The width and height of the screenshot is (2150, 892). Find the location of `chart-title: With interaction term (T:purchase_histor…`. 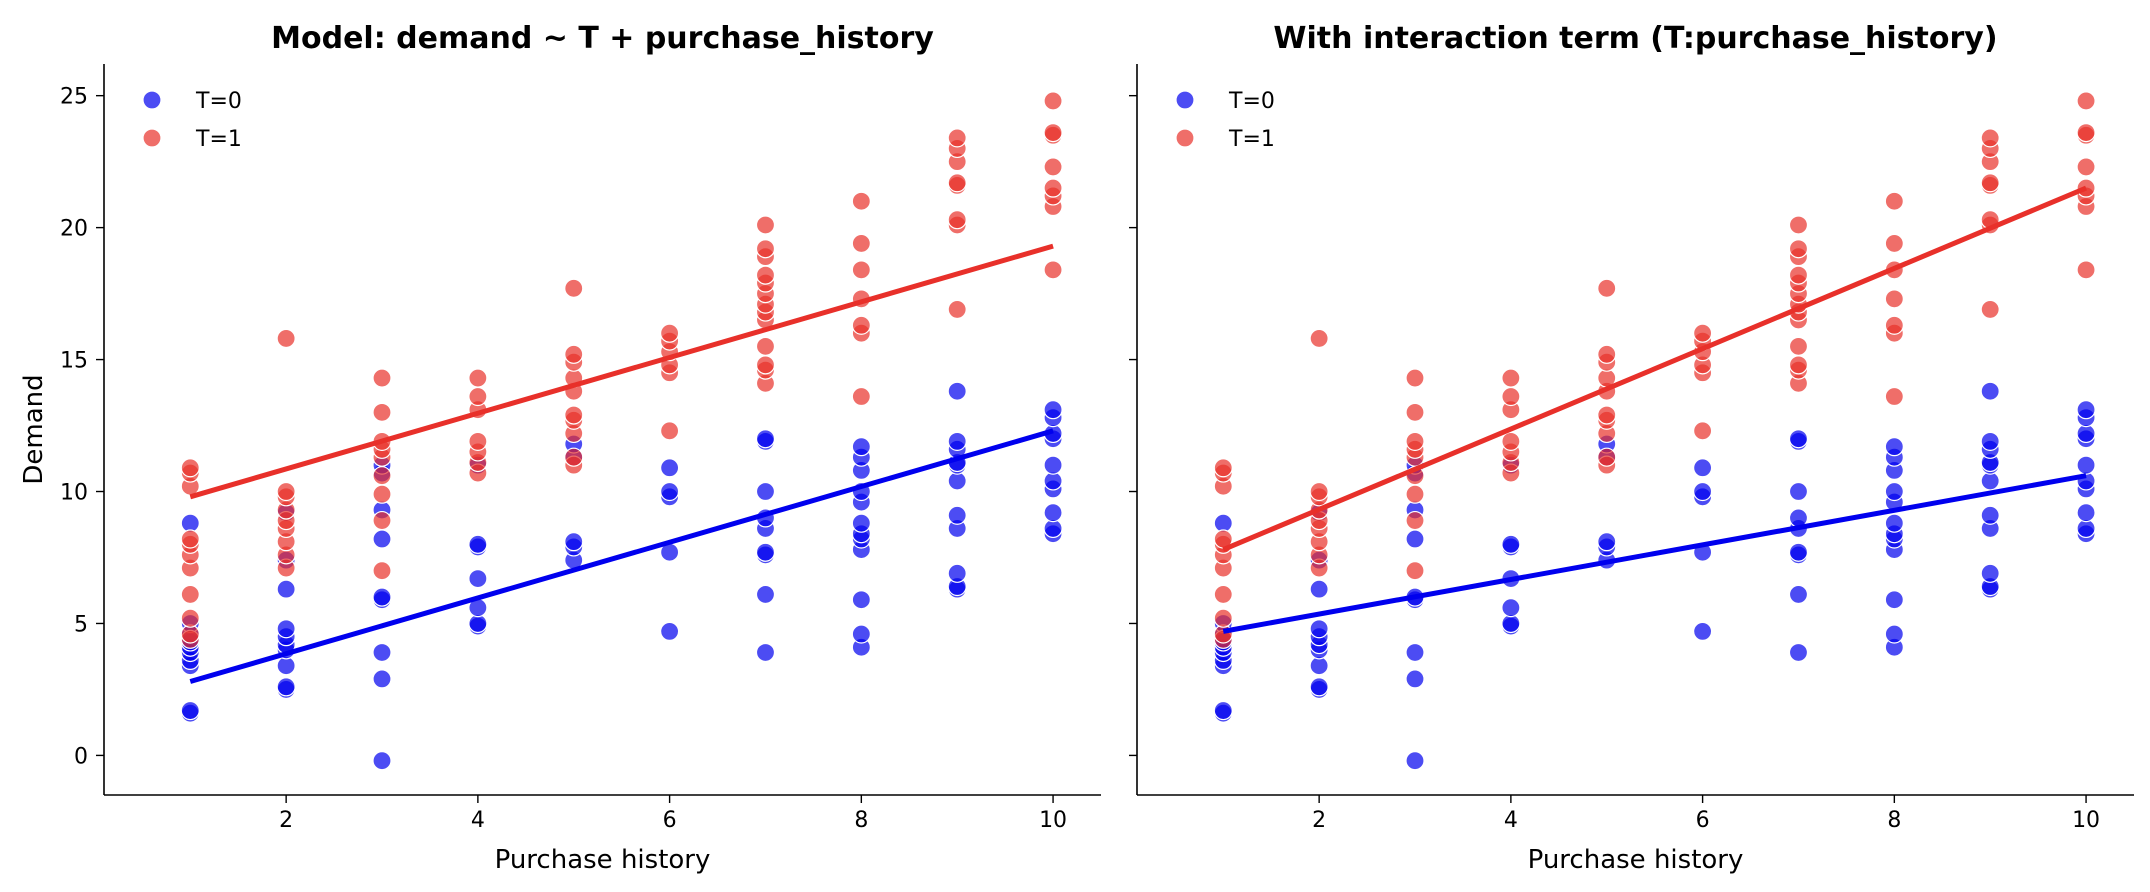

chart-title: With interaction term (T:purchase_histor… is located at coordinates (1635, 38).